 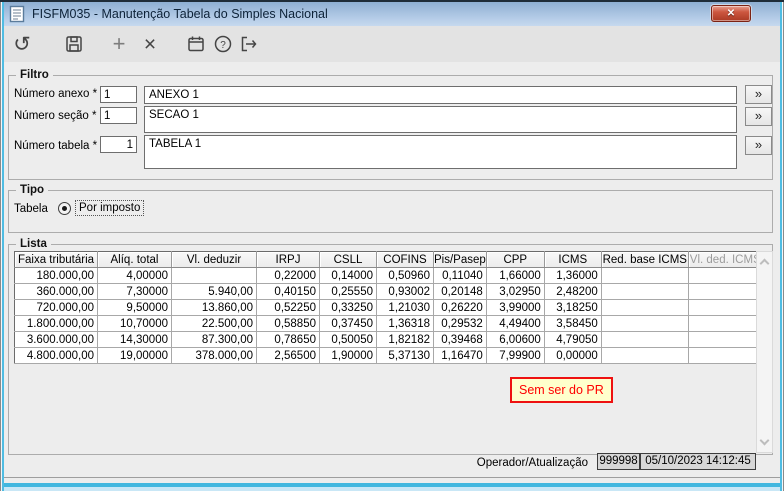 What do you see at coordinates (288, 291) in the screenshot?
I see `table-cell: 0,40150` at bounding box center [288, 291].